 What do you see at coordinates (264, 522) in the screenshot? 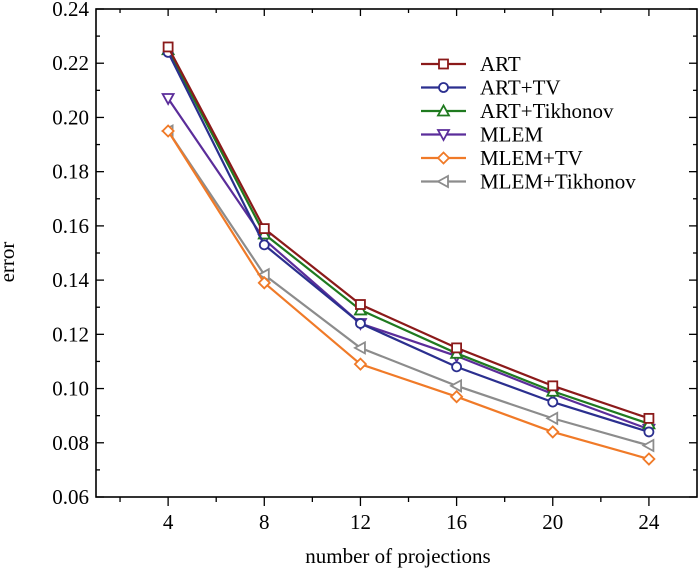
I see `x-tick-label: 8` at bounding box center [264, 522].